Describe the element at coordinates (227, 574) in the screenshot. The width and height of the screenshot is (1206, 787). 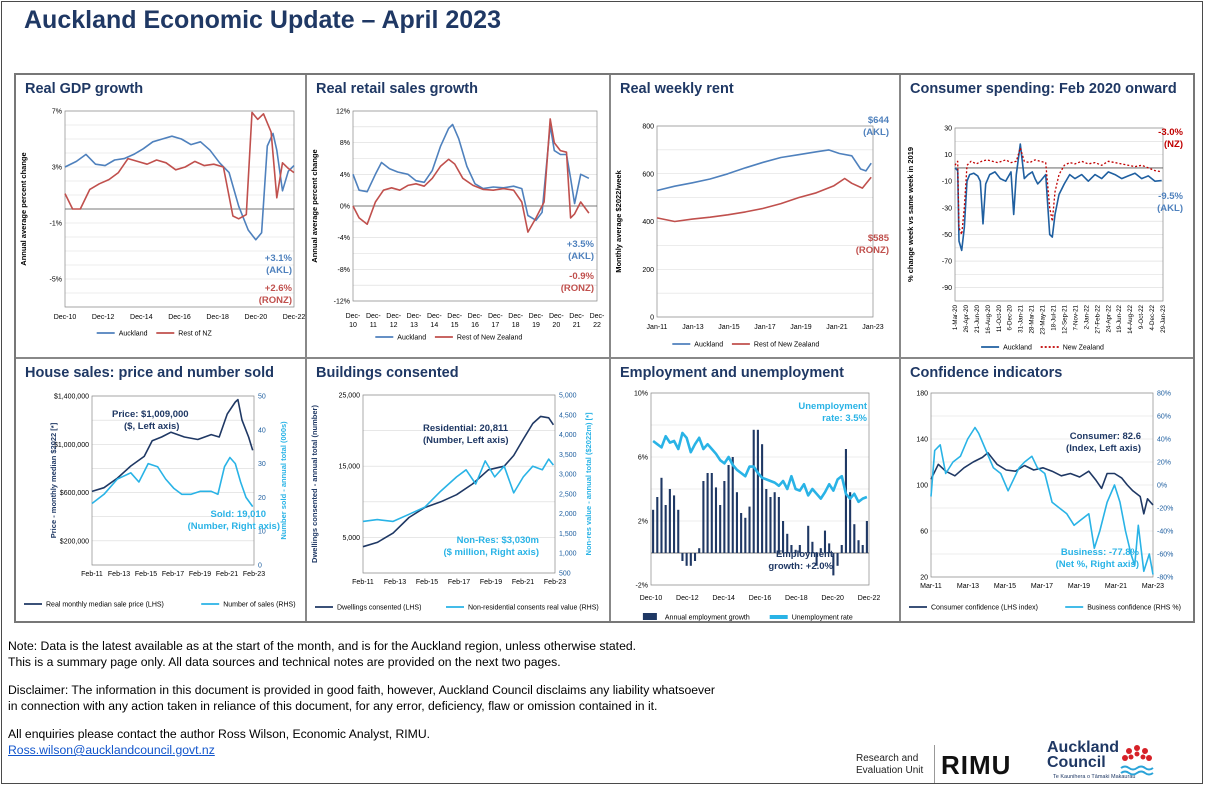
I see `x-tick-label: Feb-21` at that location.